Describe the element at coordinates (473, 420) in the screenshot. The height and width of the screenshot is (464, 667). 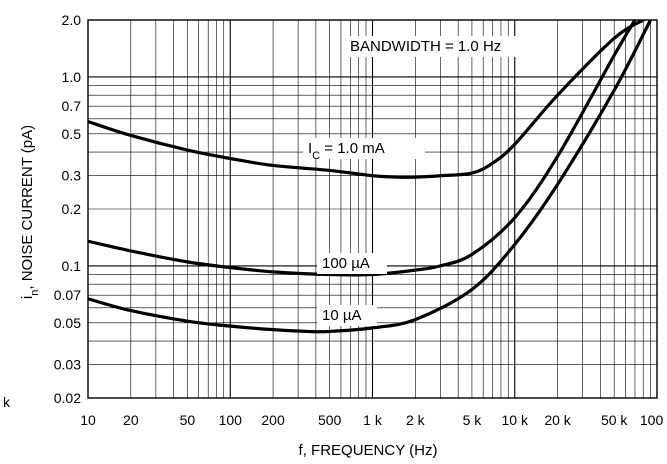
I see `x-tick-label: 5 k` at that location.